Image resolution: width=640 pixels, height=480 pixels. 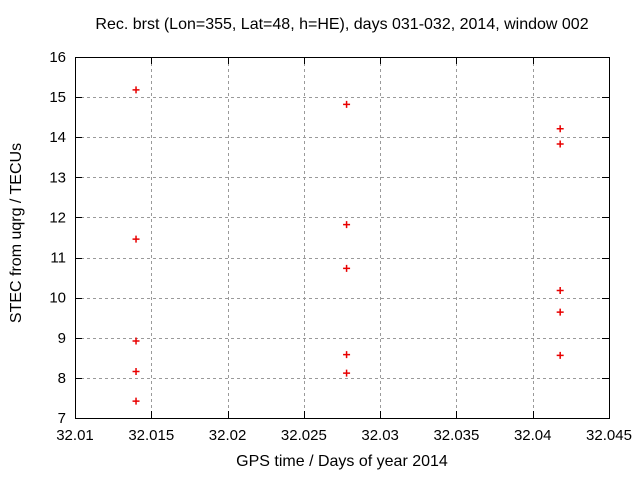 What do you see at coordinates (58, 258) in the screenshot?
I see `y-tick-label: 11` at bounding box center [58, 258].